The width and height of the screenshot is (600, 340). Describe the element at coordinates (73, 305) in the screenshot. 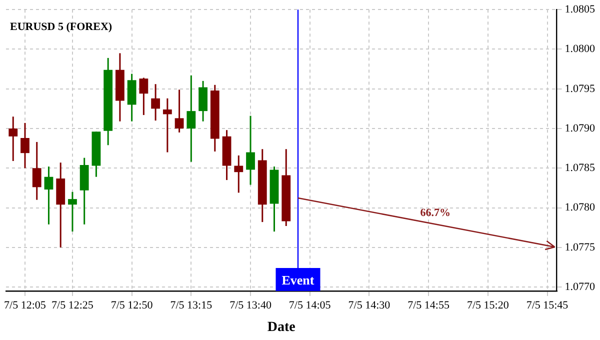

I see `x-tick-label: 7/5 12:25` at that location.